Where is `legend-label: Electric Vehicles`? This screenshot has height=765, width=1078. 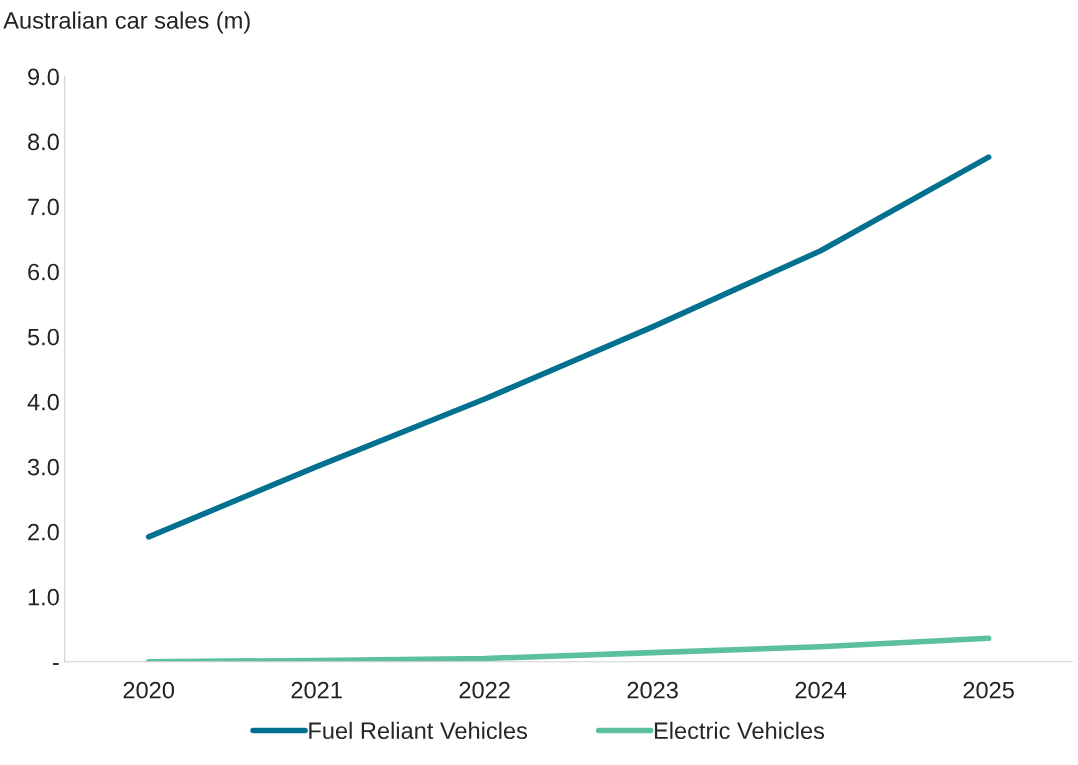 legend-label: Electric Vehicles is located at coordinates (739, 730).